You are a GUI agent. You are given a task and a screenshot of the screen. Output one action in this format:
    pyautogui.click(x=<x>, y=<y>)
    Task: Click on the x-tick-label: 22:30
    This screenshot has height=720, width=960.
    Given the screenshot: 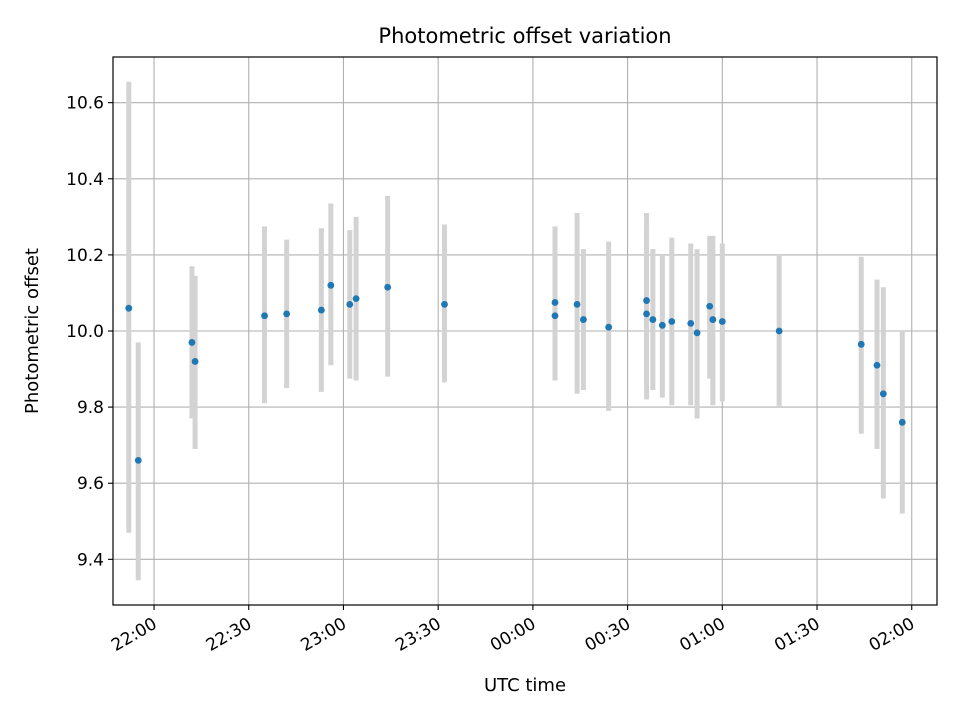 What is the action you would take?
    pyautogui.click(x=229, y=635)
    